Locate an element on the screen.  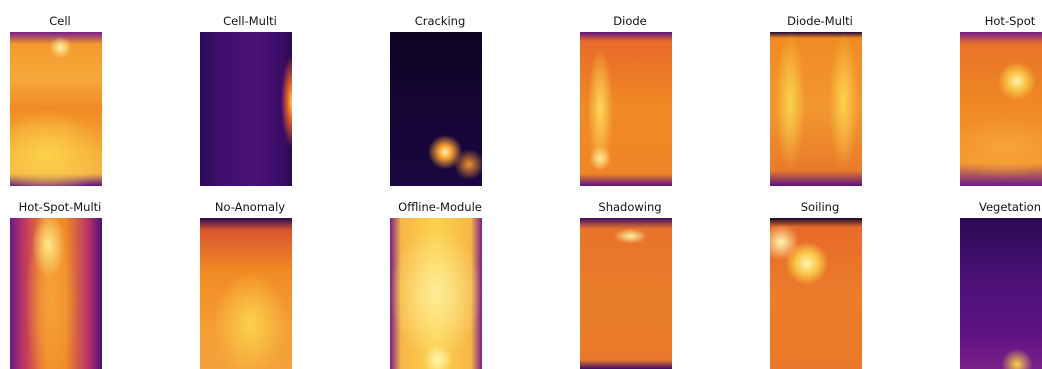
panel-title: Offline-Module is located at coordinates (440, 207).